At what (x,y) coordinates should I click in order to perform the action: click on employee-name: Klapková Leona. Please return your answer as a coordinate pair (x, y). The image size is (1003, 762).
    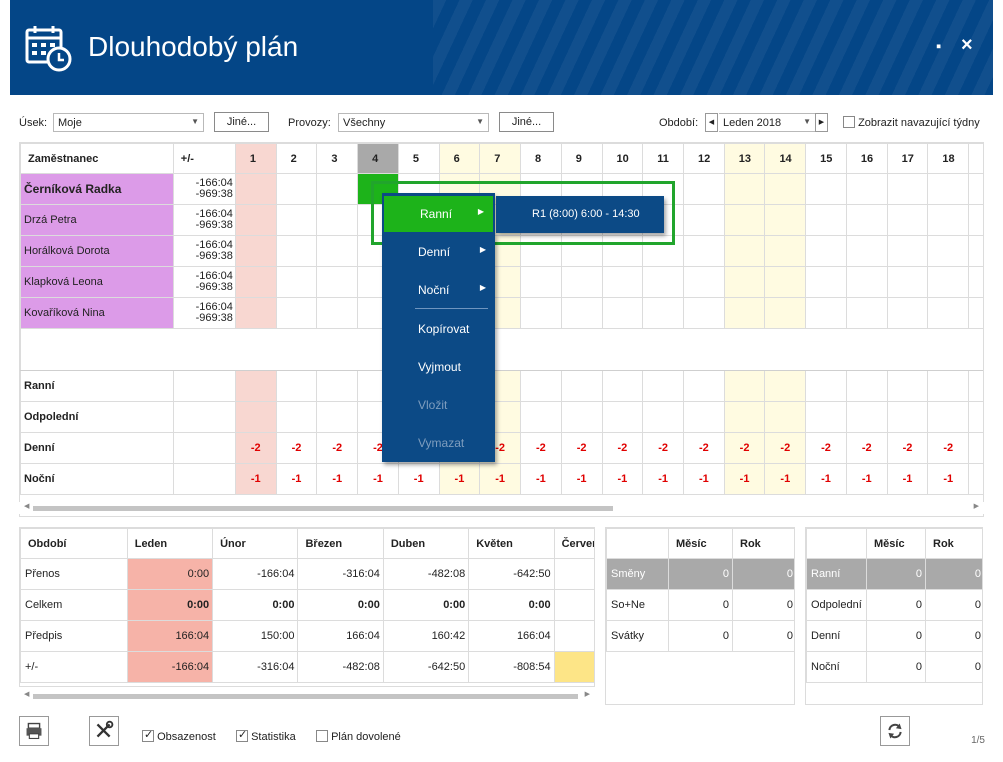
    Looking at the image, I should click on (97, 282).